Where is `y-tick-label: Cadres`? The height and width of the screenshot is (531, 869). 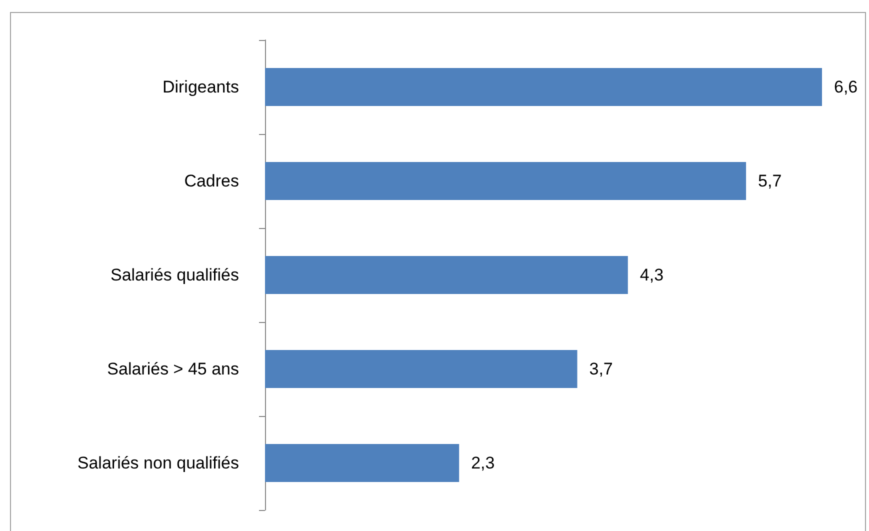 y-tick-label: Cadres is located at coordinates (211, 181).